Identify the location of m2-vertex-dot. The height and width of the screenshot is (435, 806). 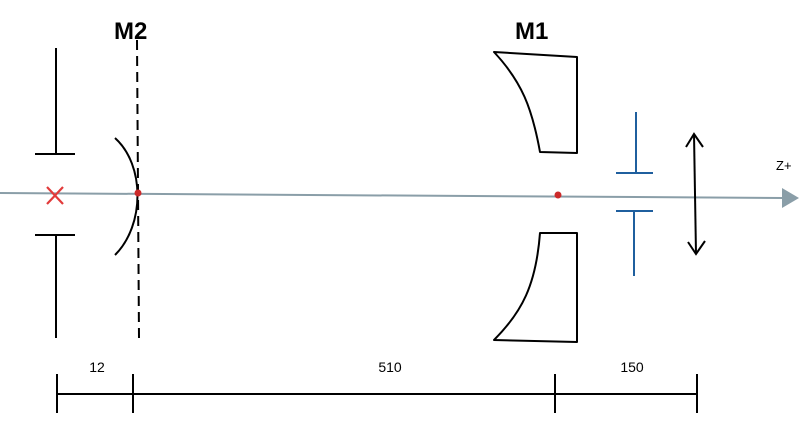
(138, 193).